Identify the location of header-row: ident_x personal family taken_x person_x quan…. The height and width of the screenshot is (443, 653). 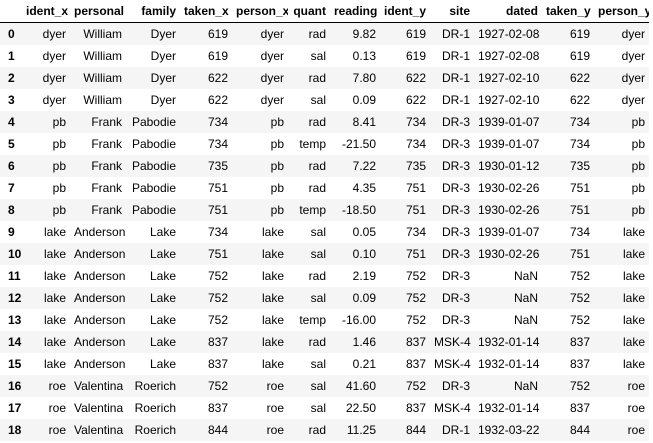
(324, 11).